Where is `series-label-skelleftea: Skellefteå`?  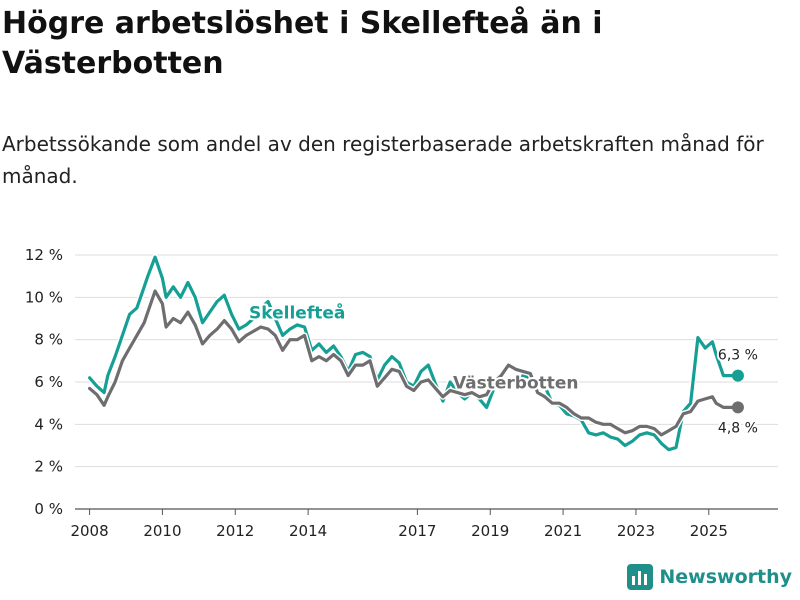 series-label-skelleftea: Skellefteå is located at coordinates (297, 313).